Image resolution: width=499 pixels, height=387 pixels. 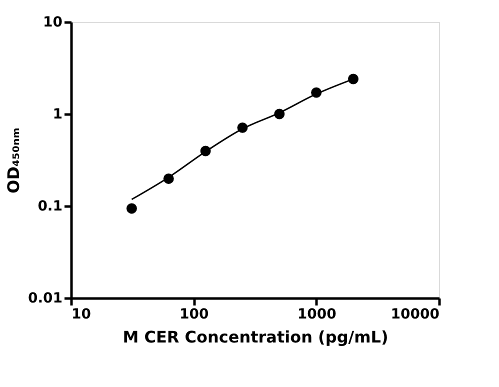 I want to click on x-tick-label: 10000, so click(x=415, y=314).